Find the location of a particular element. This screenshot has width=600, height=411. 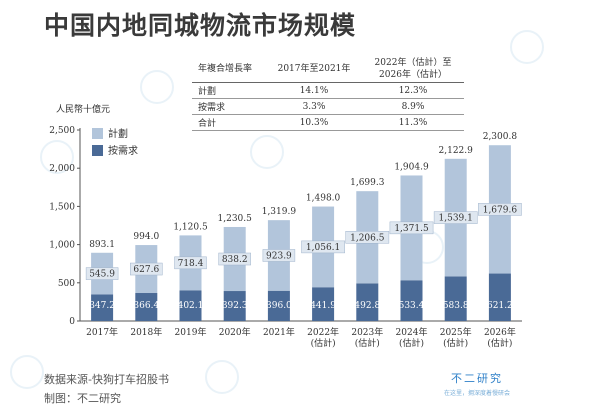

cagr-row-label: 計劃 is located at coordinates (229, 90).